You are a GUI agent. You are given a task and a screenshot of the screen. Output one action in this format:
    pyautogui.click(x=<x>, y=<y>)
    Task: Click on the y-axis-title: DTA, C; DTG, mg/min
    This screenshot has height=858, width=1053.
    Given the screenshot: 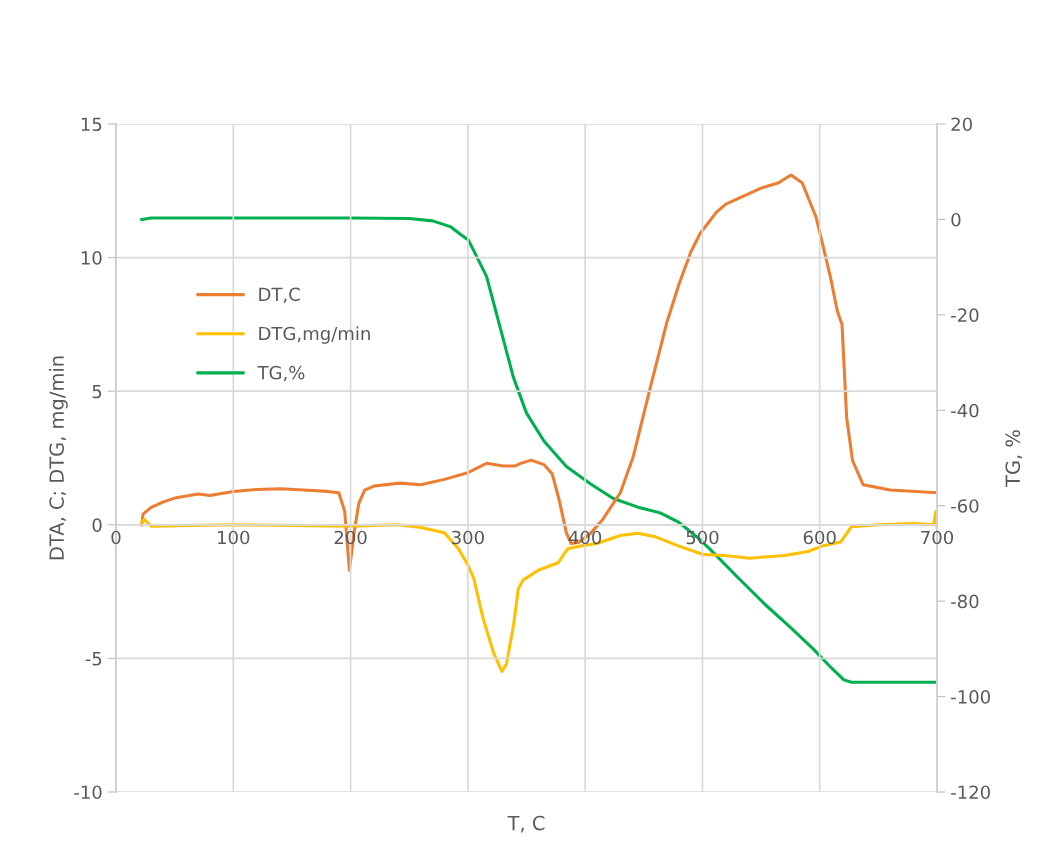 What is the action you would take?
    pyautogui.click(x=58, y=458)
    